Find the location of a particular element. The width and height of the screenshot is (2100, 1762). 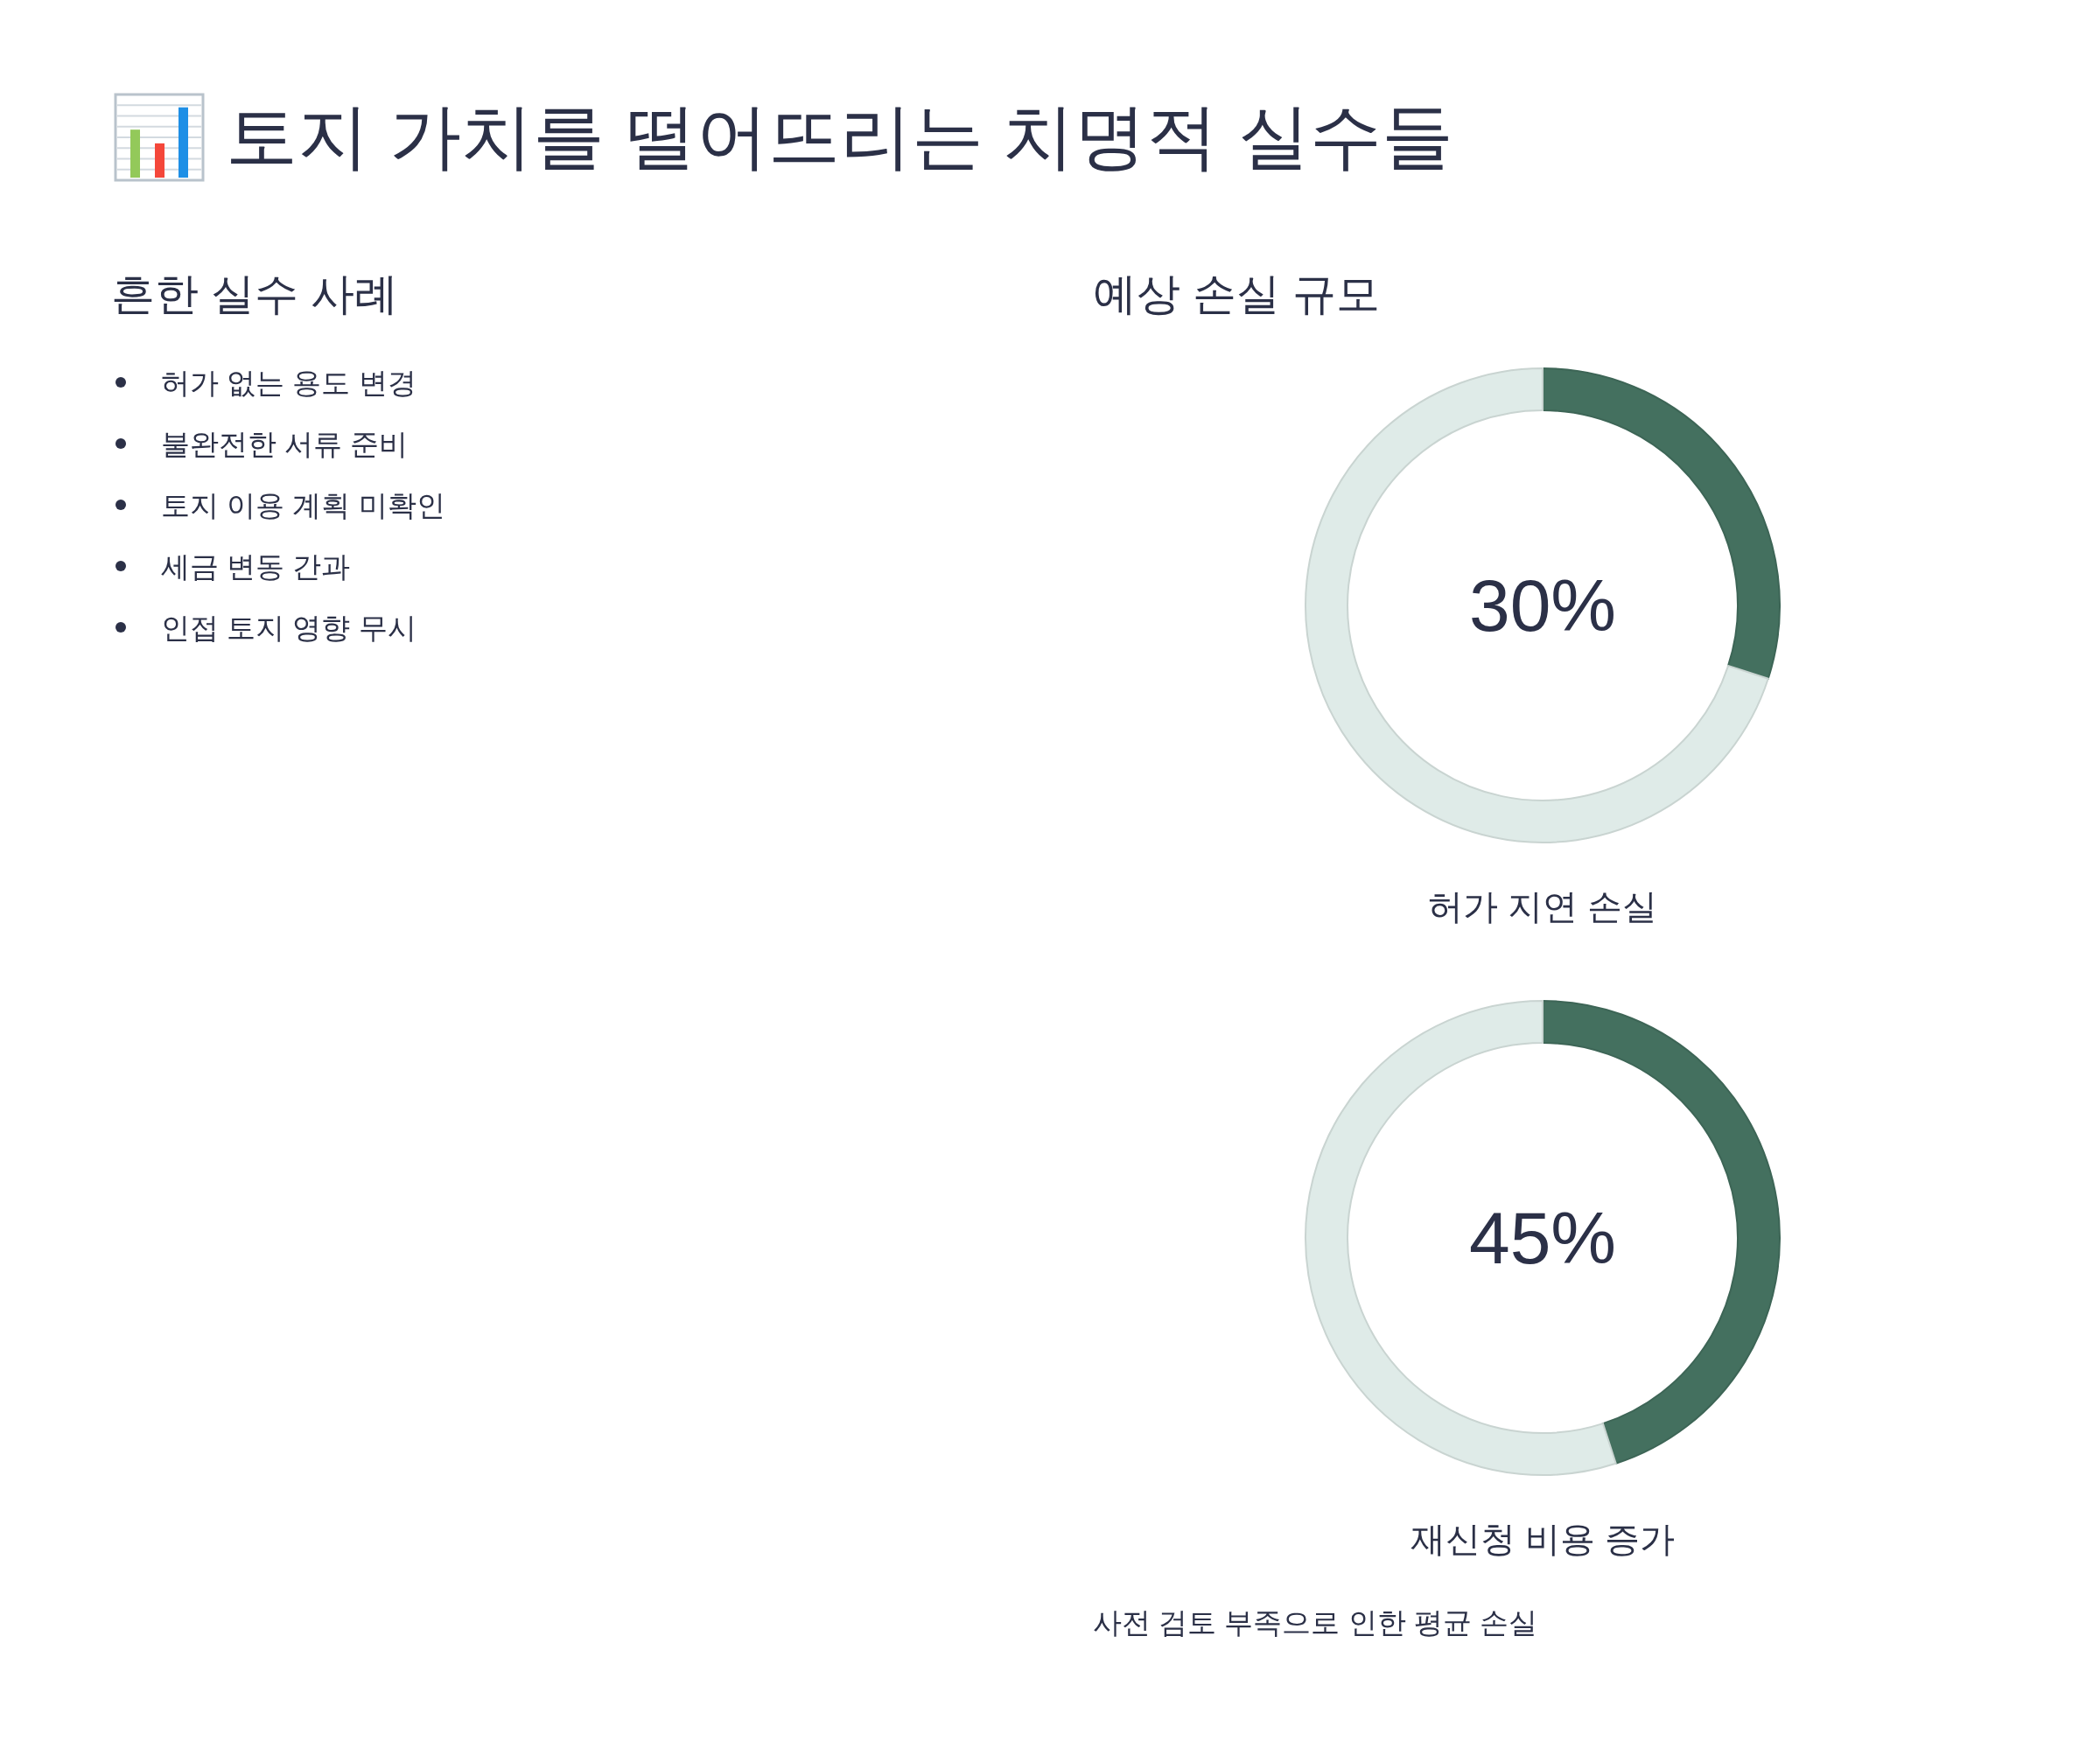

text: 인접 토지 영향 무시 is located at coordinates (288, 627).